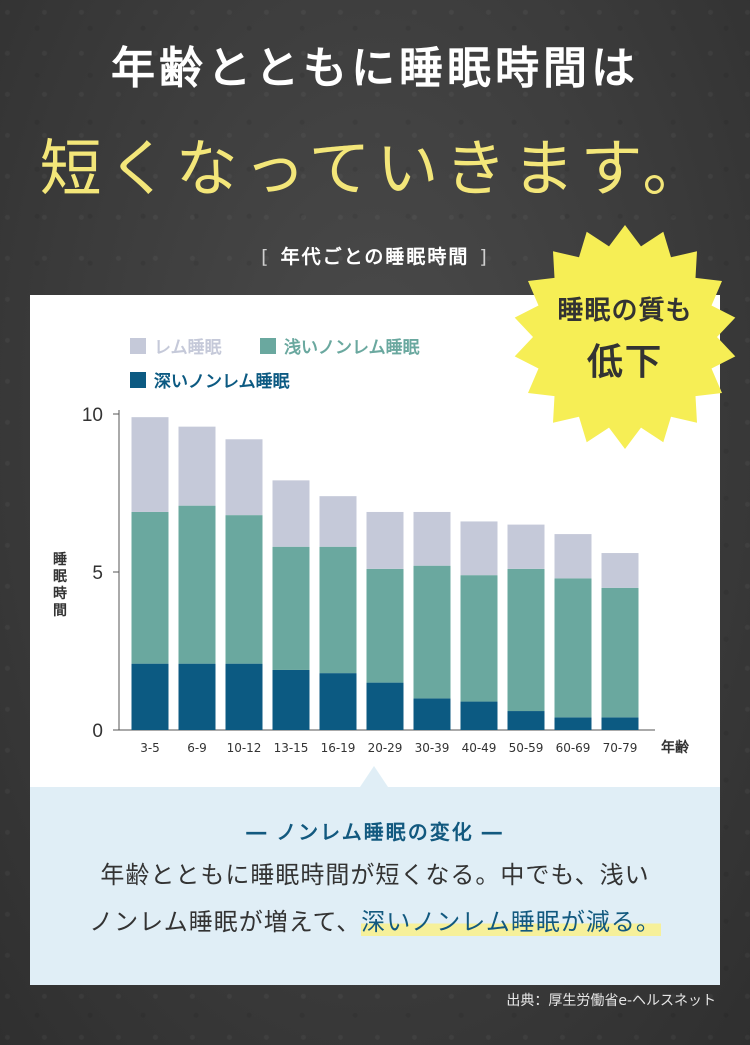 This screenshot has height=1045, width=750. I want to click on x-axis-label: 年齢, so click(675, 747).